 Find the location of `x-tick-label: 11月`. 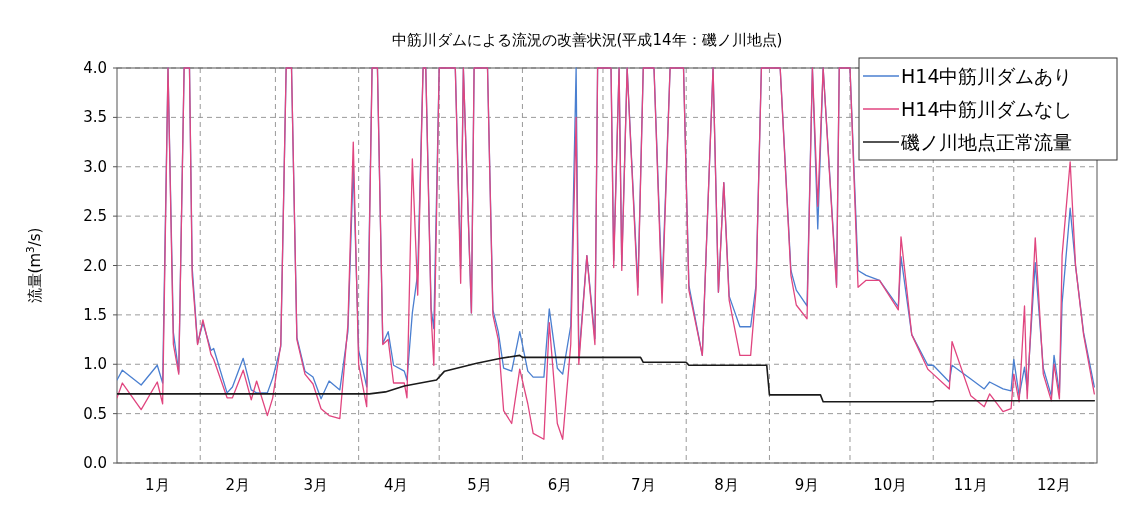

x-tick-label: 11月 is located at coordinates (970, 485).